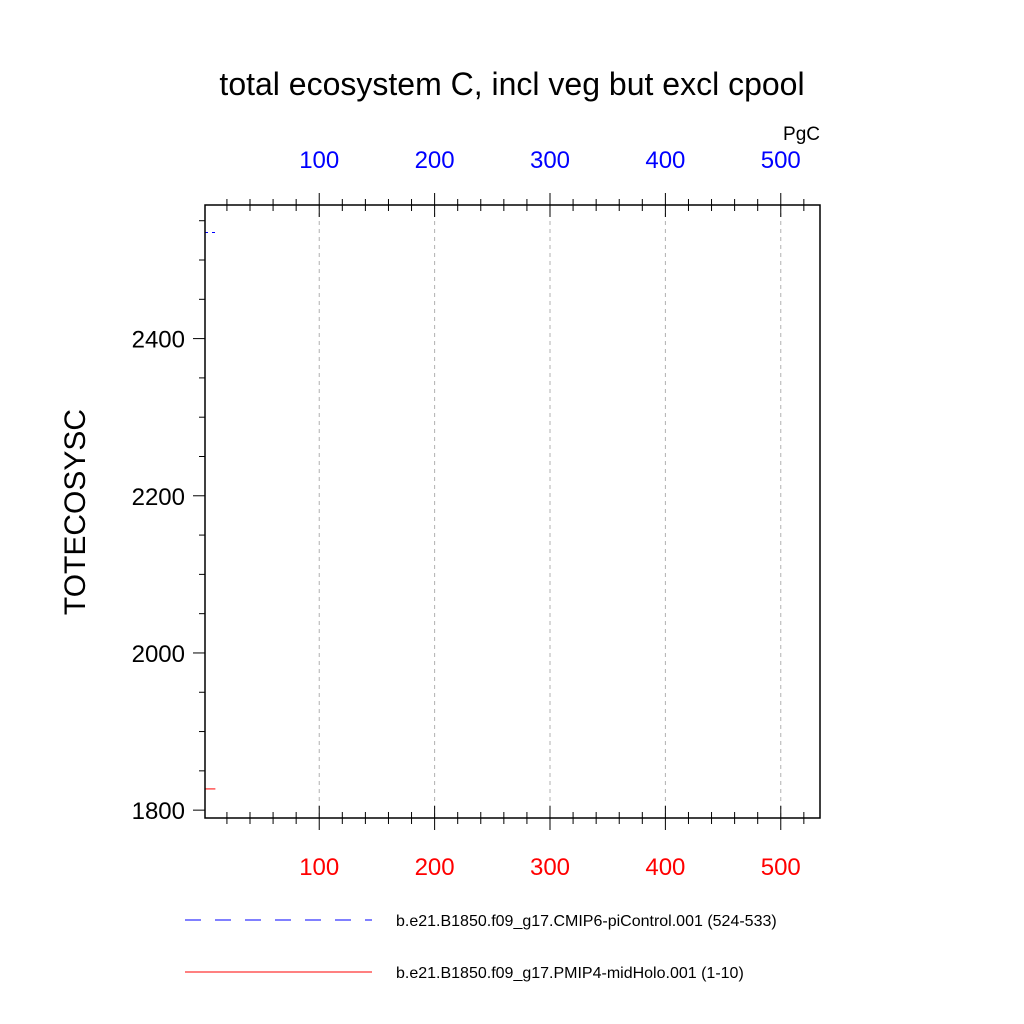 The width and height of the screenshot is (1024, 1024). What do you see at coordinates (158, 654) in the screenshot?
I see `y-tick-label: 2000` at bounding box center [158, 654].